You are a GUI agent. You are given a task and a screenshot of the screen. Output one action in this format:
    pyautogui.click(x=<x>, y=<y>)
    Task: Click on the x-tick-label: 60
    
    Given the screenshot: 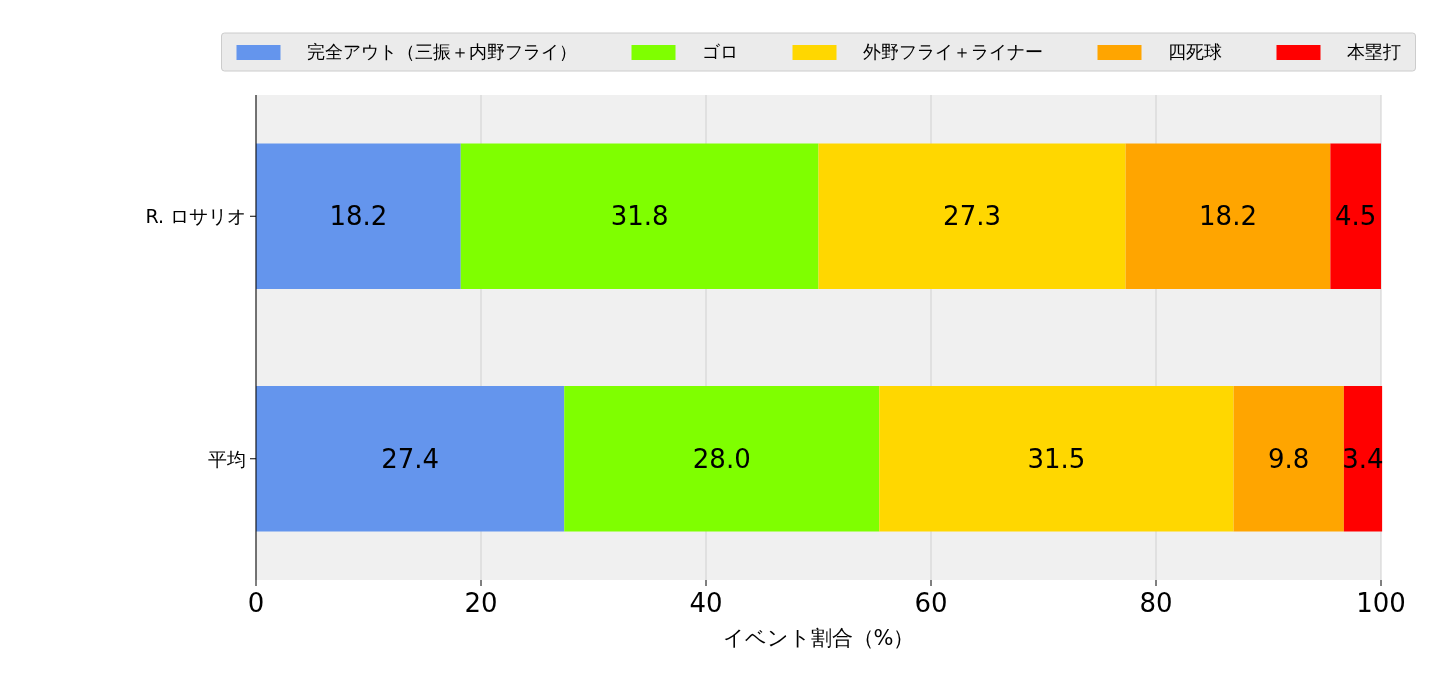 What is the action you would take?
    pyautogui.click(x=931, y=603)
    